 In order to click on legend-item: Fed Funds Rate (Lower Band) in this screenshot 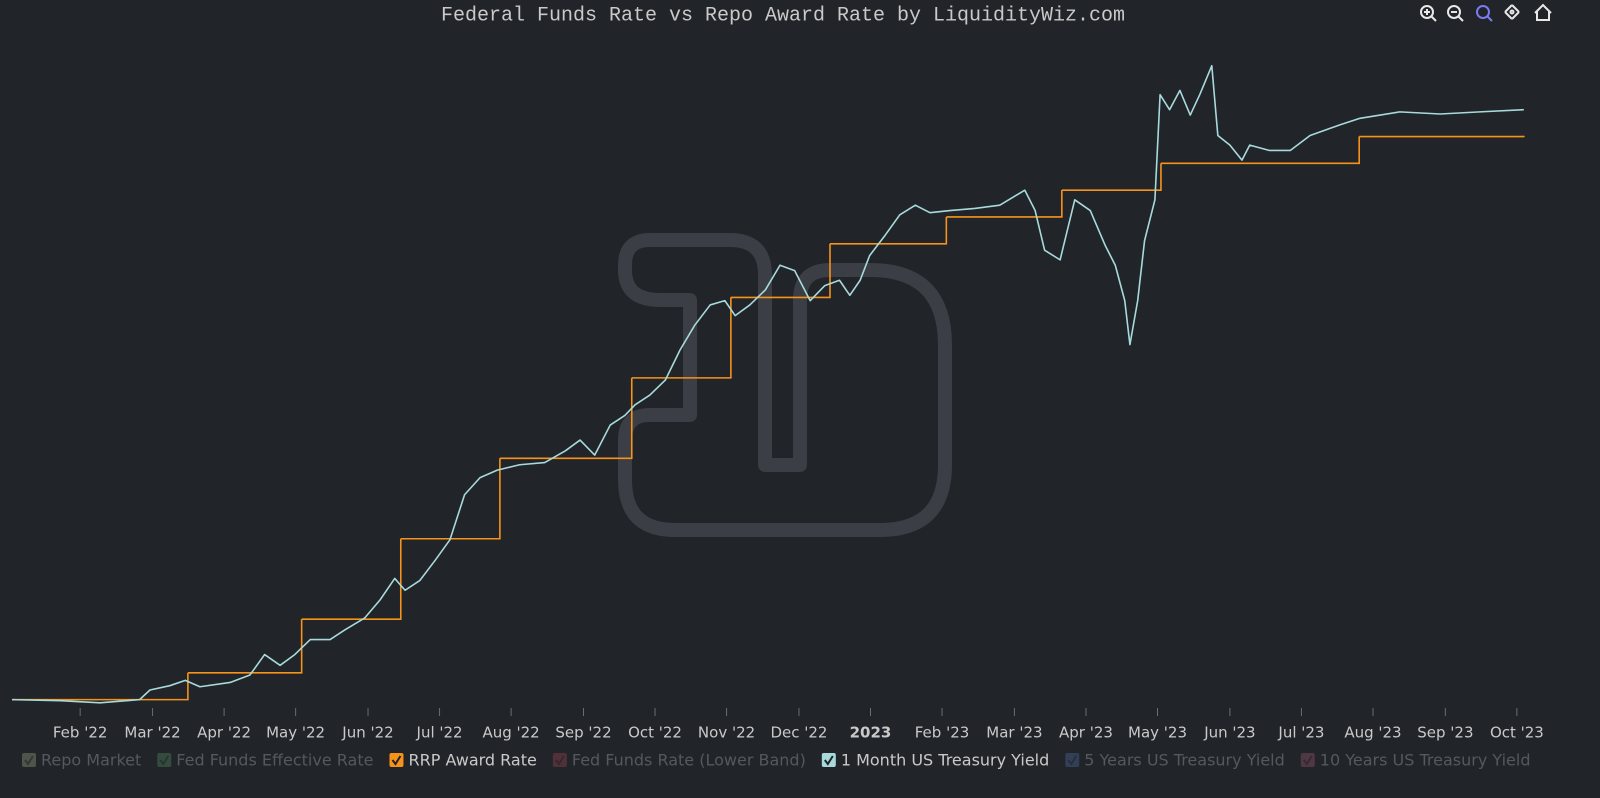, I will do `click(679, 760)`.